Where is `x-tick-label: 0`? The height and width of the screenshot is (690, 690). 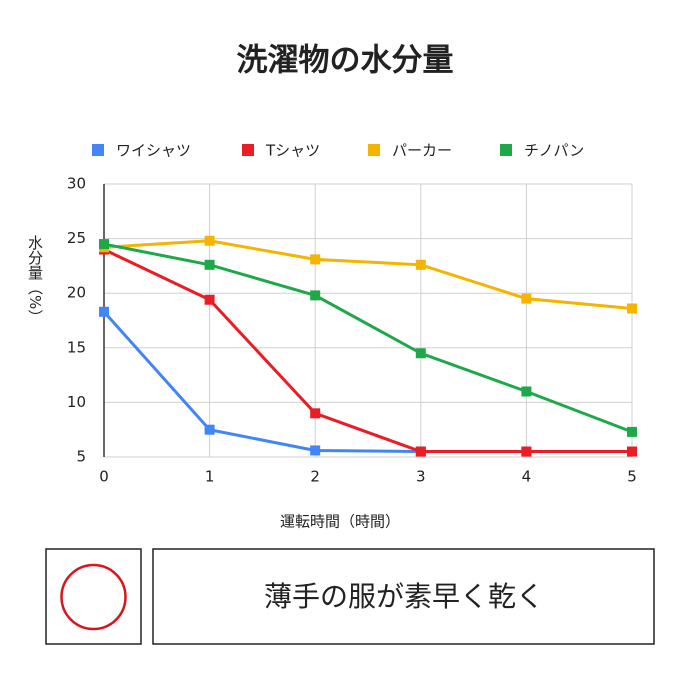 x-tick-label: 0 is located at coordinates (104, 477).